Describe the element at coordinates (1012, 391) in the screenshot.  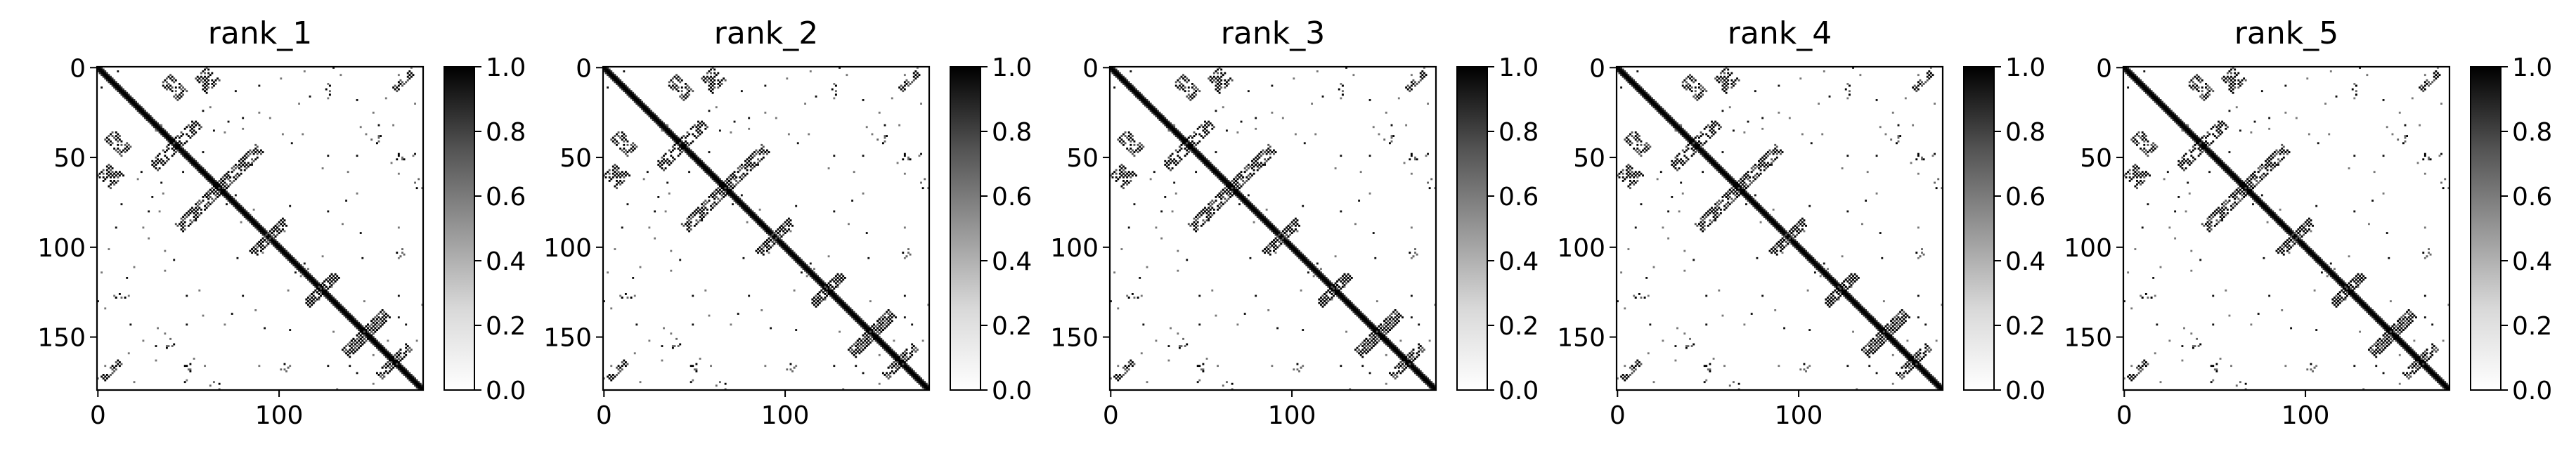
I see `colorbar-tick-label: 0.0` at that location.